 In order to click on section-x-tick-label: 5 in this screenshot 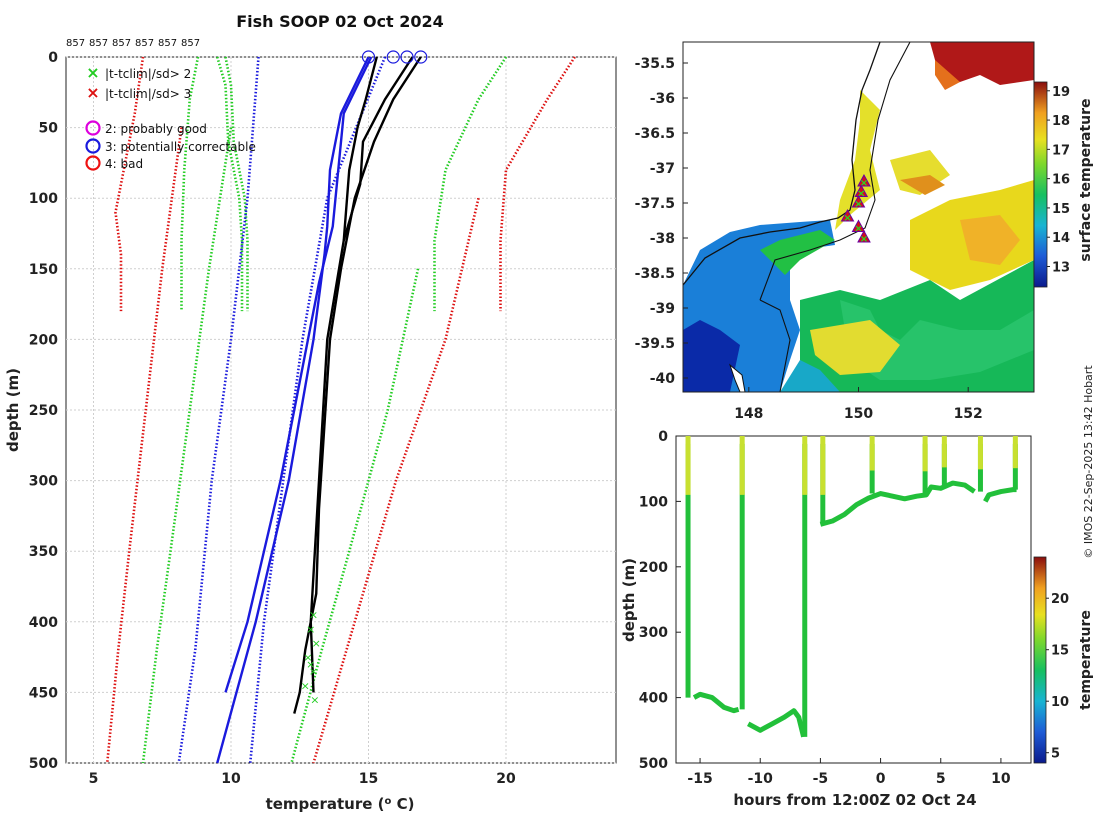, I will do `click(941, 779)`.